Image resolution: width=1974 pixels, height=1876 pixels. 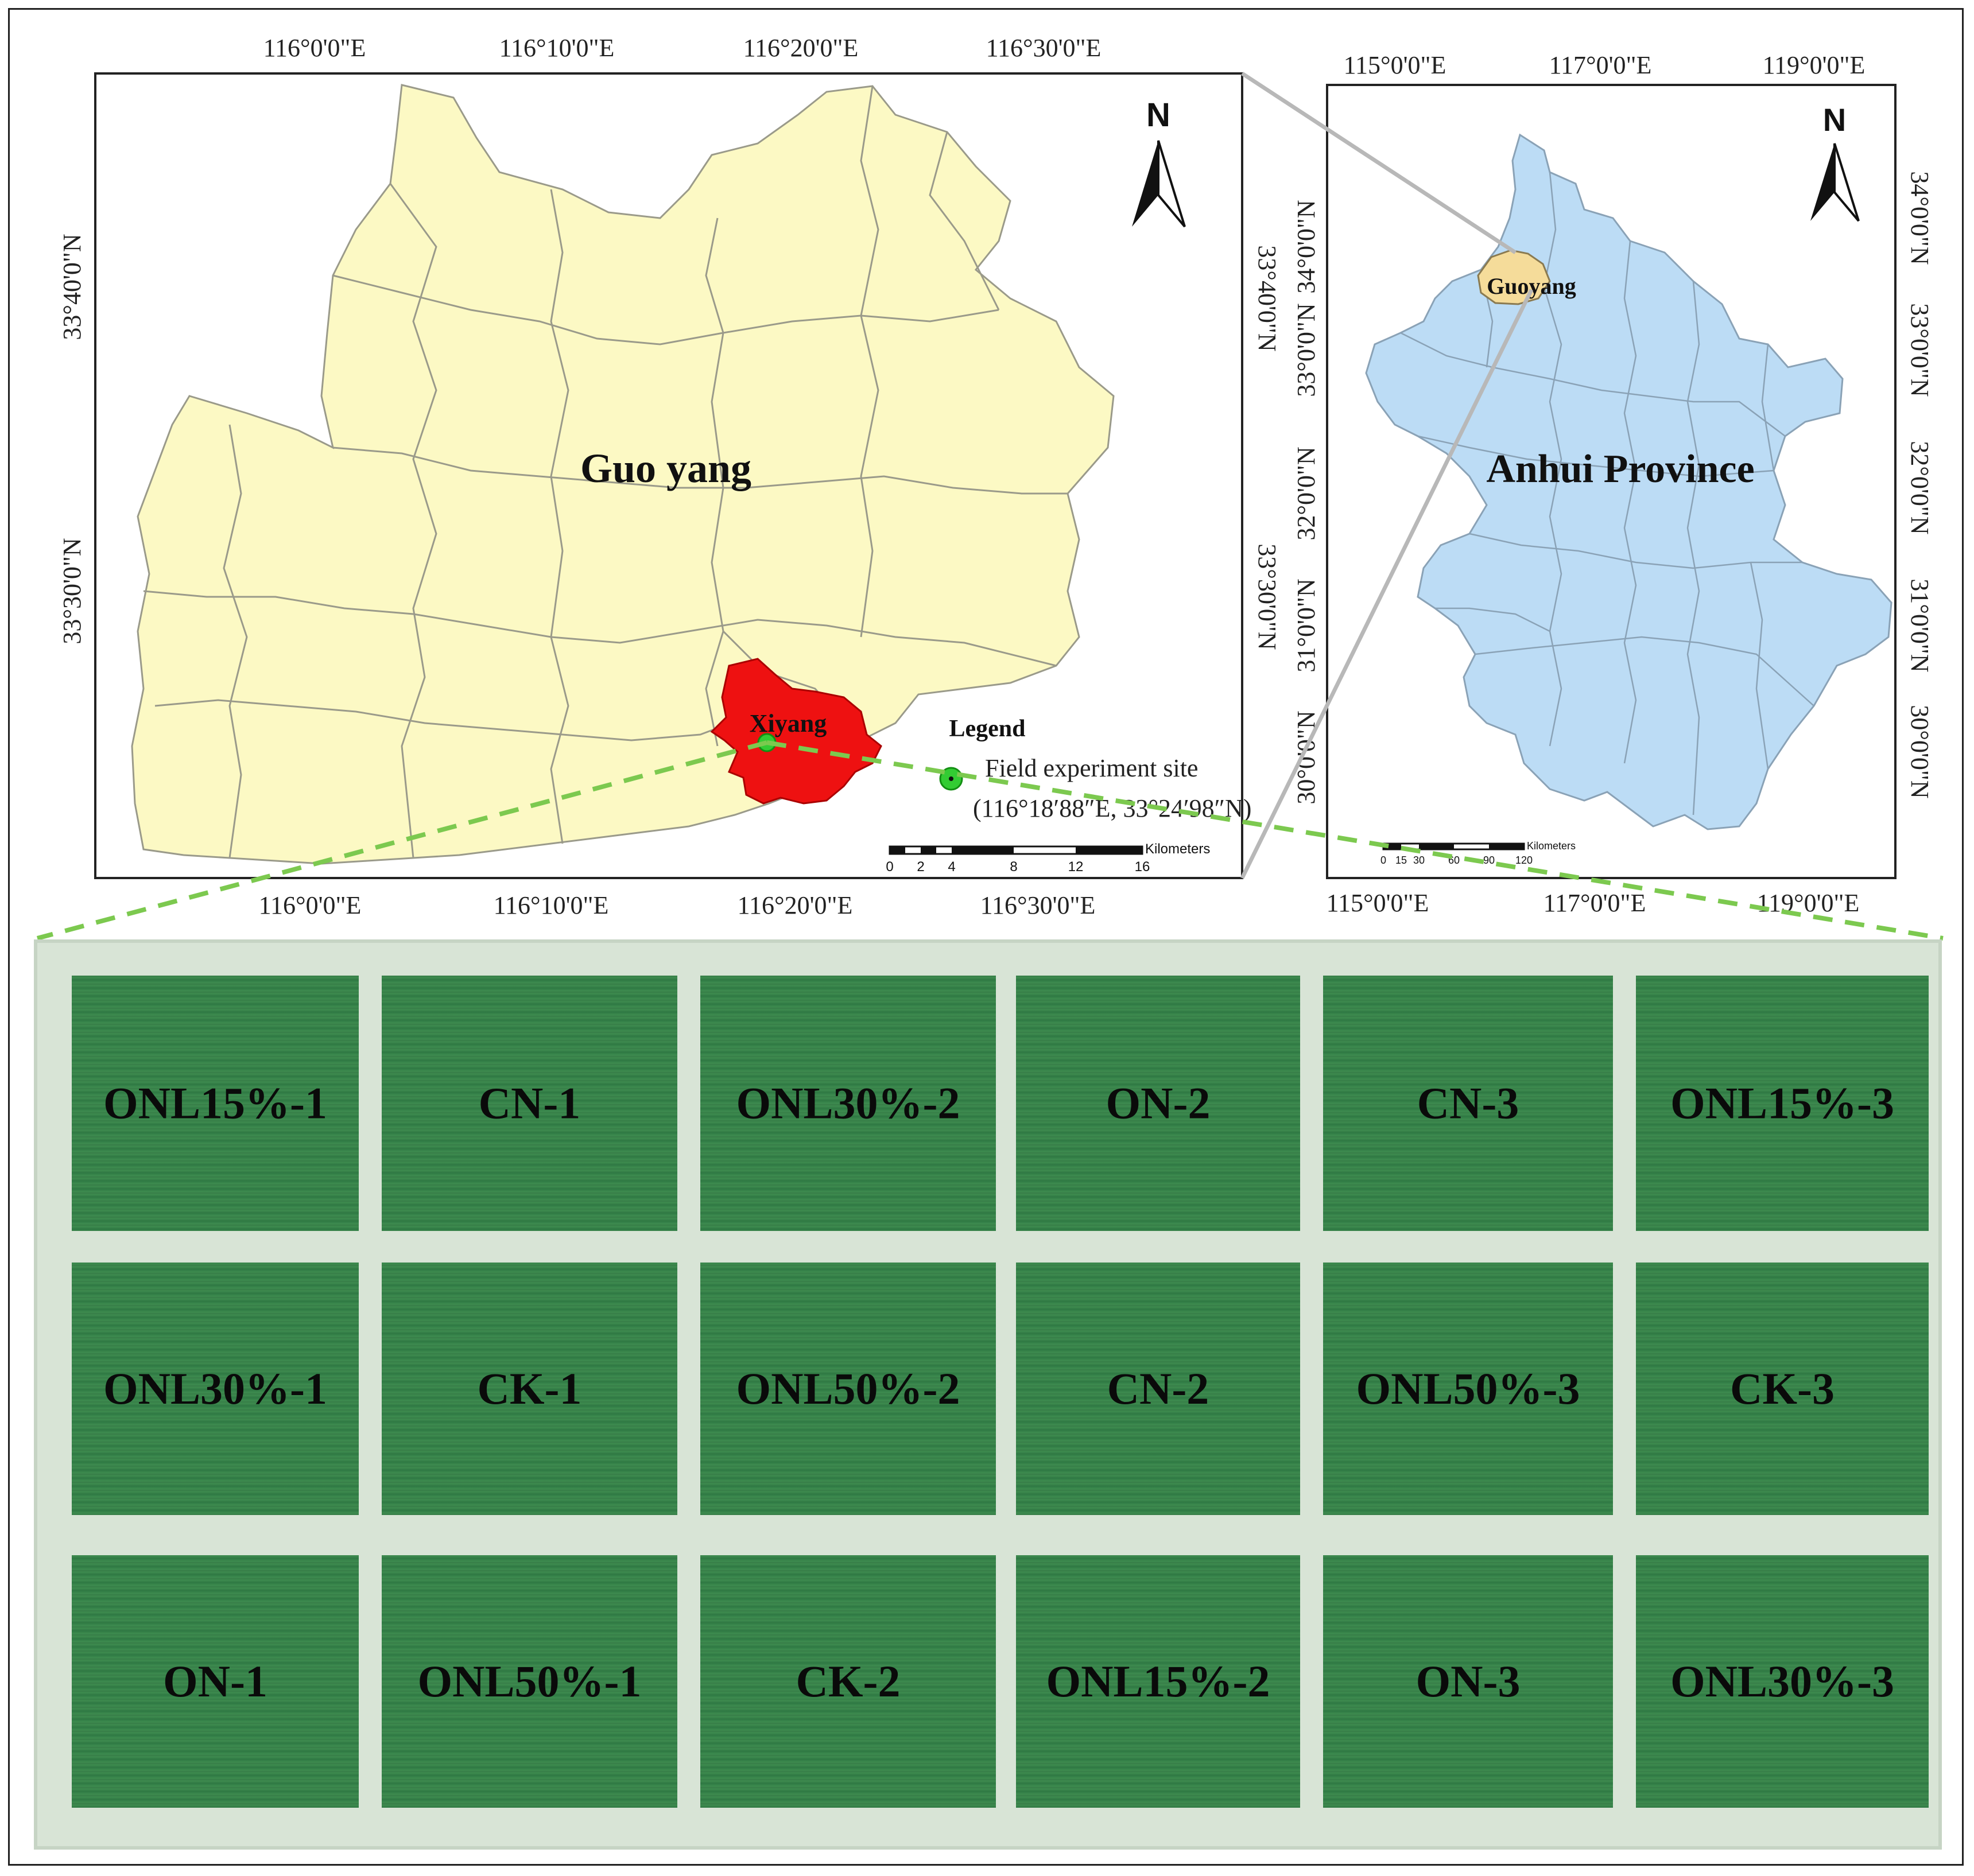 I want to click on plot-label: ONL15%-2, so click(x=1158, y=1681).